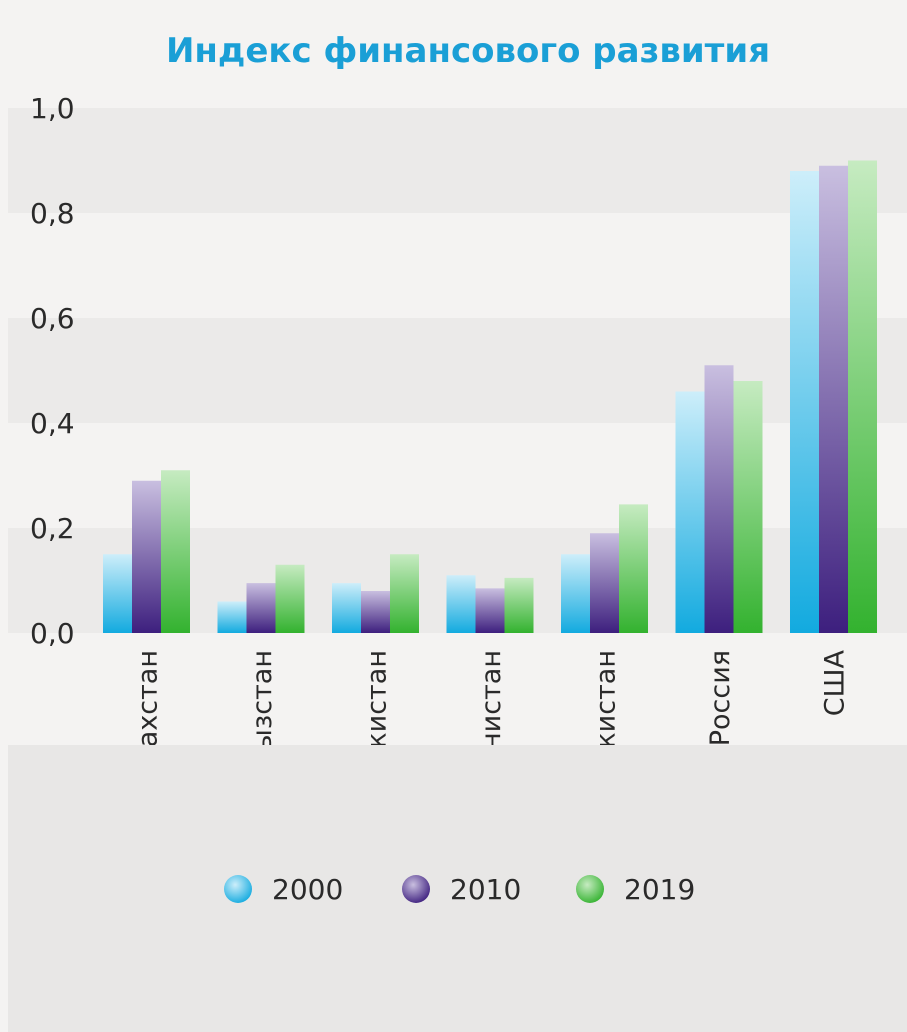 The height and width of the screenshot is (1032, 907). What do you see at coordinates (238, 889) in the screenshot?
I see `legend-marker-2000` at bounding box center [238, 889].